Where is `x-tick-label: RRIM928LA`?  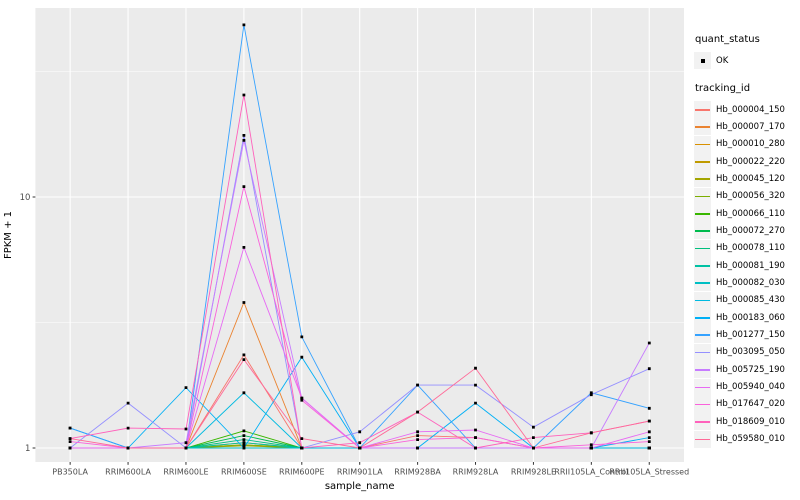 x-tick-label: RRIM928LA is located at coordinates (476, 472).